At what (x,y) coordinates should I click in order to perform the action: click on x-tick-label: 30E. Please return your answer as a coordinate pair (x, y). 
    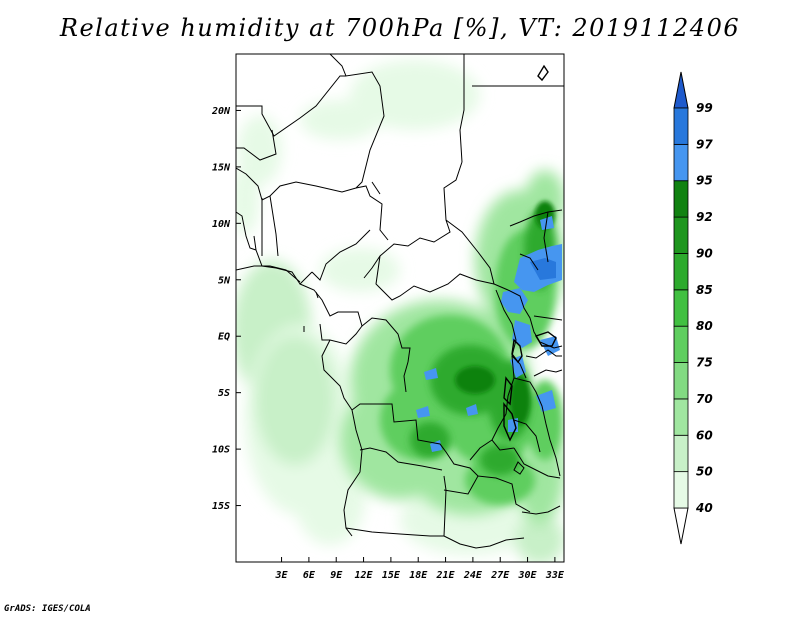
    Looking at the image, I should click on (528, 575).